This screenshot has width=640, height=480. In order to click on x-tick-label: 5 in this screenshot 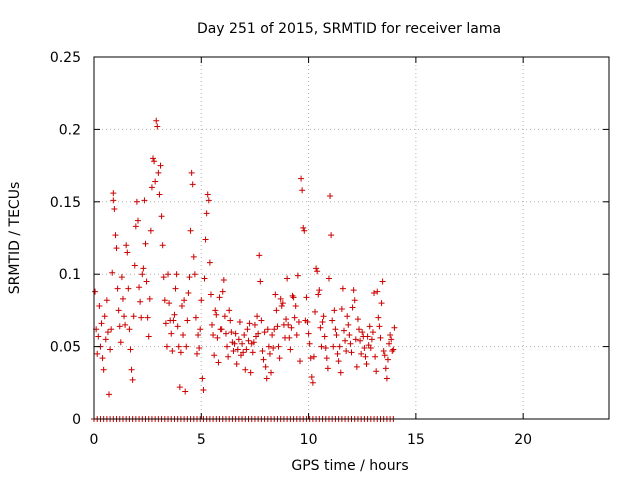, I will do `click(201, 440)`.